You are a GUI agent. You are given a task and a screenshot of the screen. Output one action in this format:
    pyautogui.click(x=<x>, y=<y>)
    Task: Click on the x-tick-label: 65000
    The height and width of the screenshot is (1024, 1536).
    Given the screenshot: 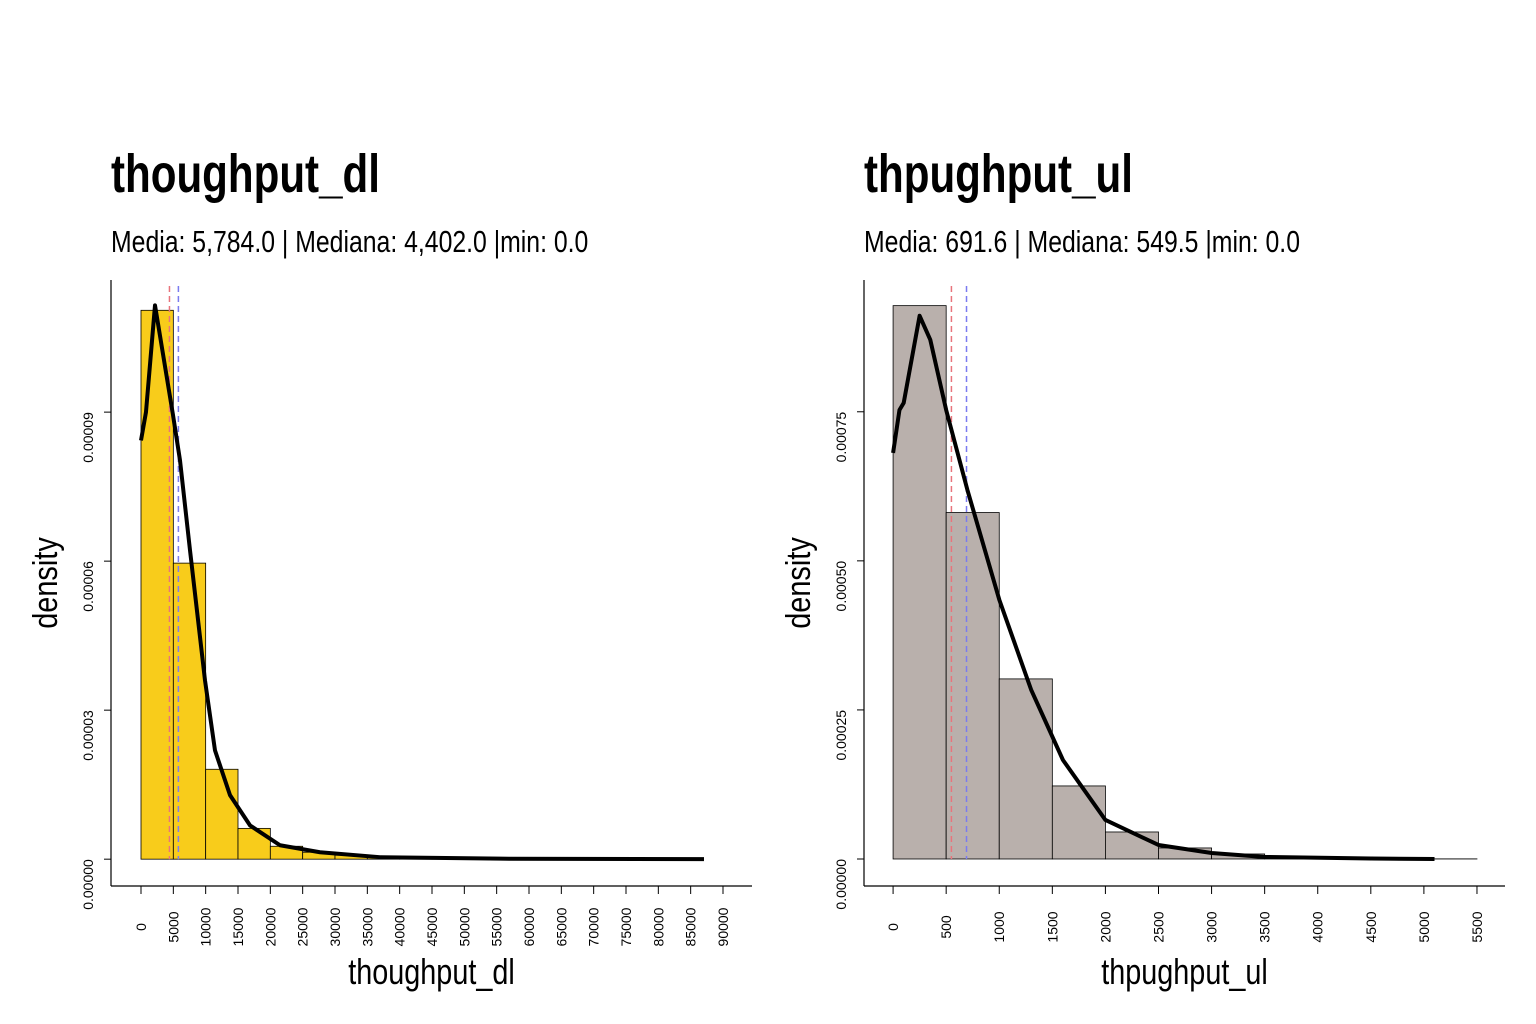 What is the action you would take?
    pyautogui.click(x=561, y=926)
    